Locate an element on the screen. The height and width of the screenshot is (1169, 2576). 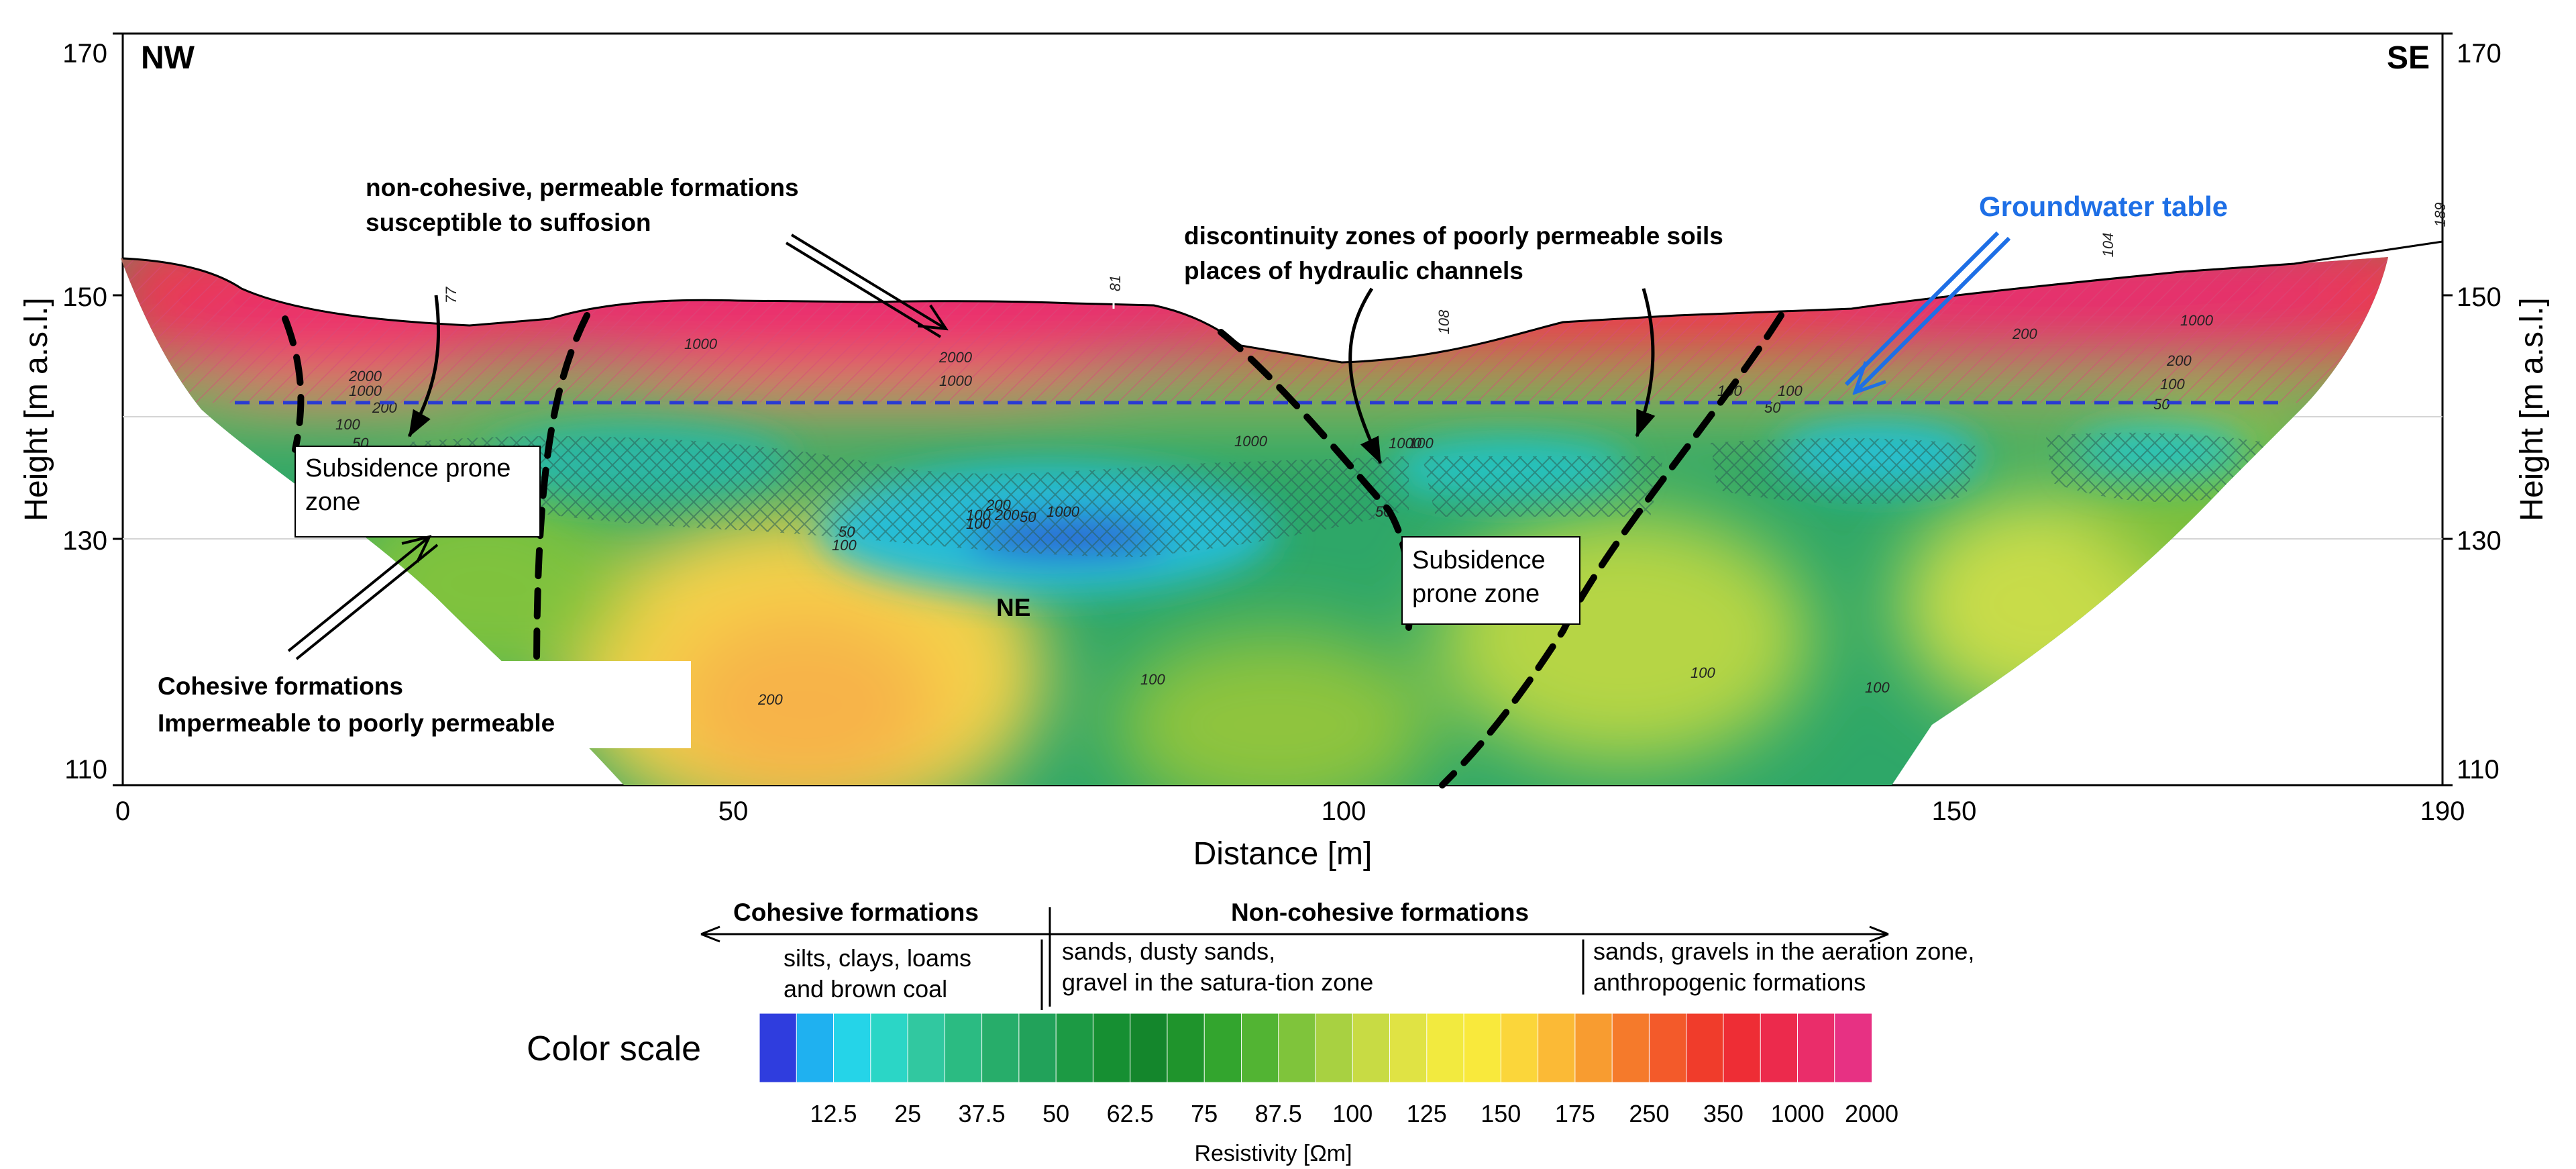
legend-group-text: silts, clays, loams is located at coordinates (877, 958).